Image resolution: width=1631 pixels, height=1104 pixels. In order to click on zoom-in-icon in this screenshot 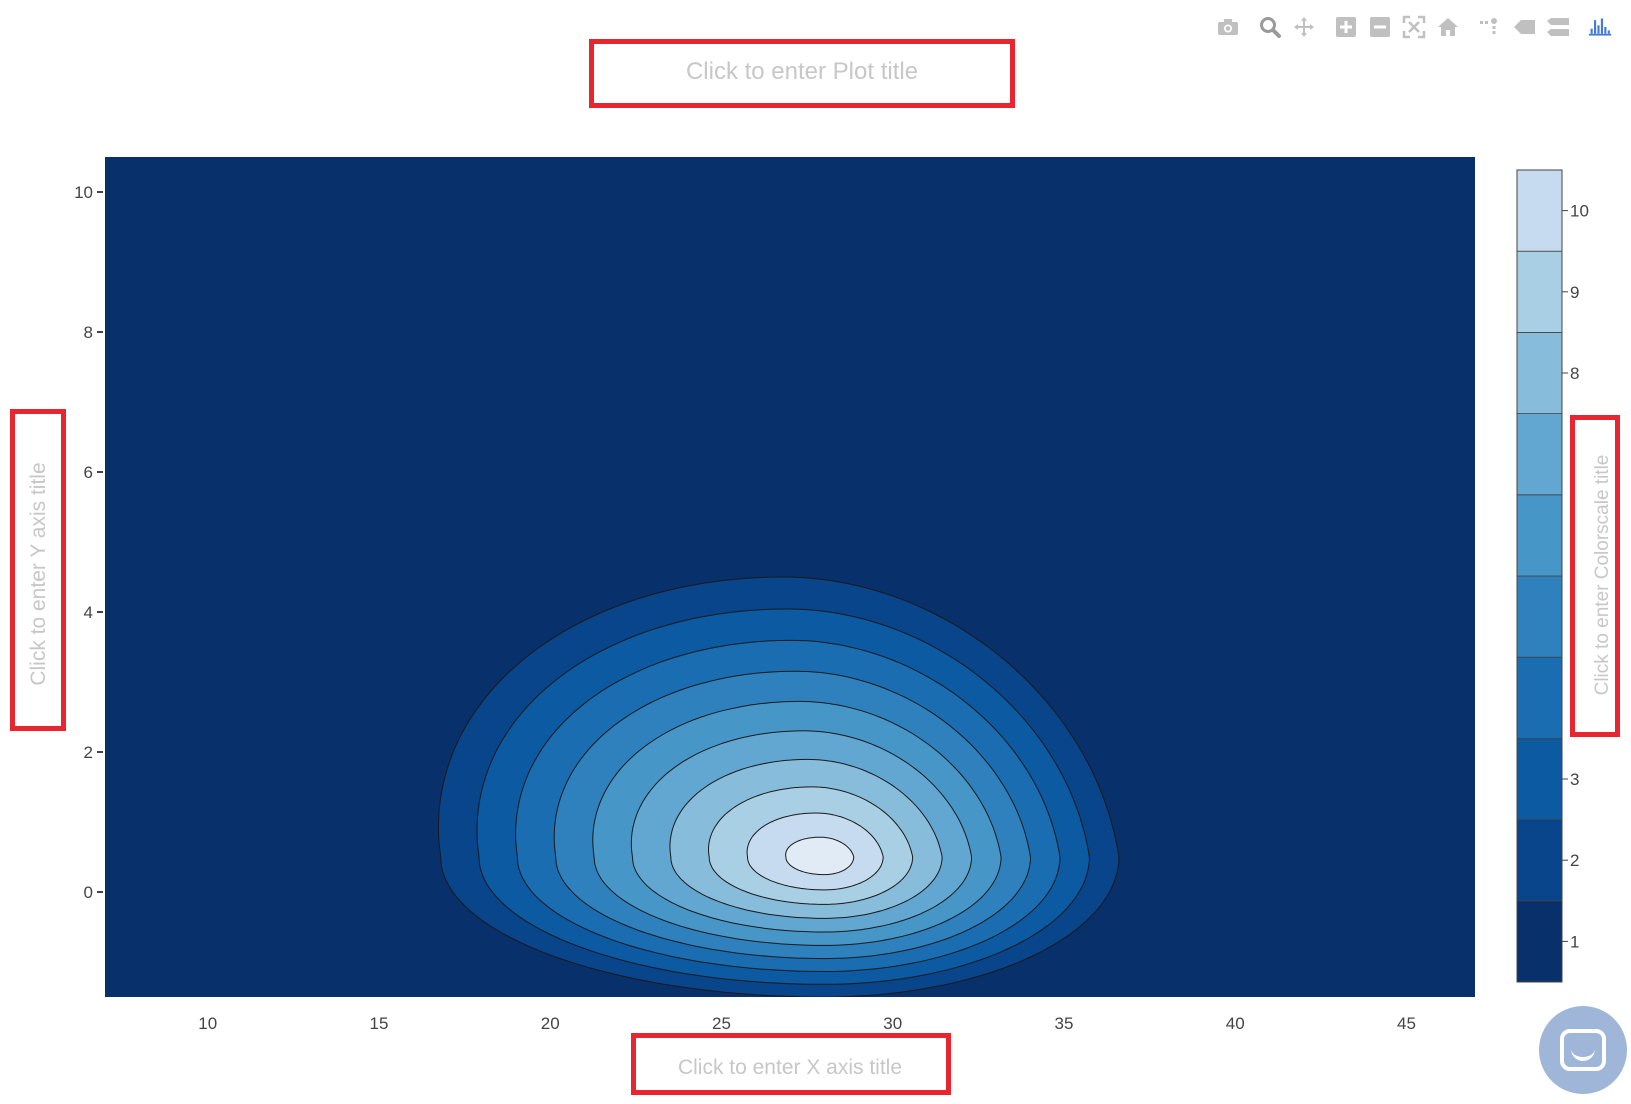, I will do `click(1346, 27)`.